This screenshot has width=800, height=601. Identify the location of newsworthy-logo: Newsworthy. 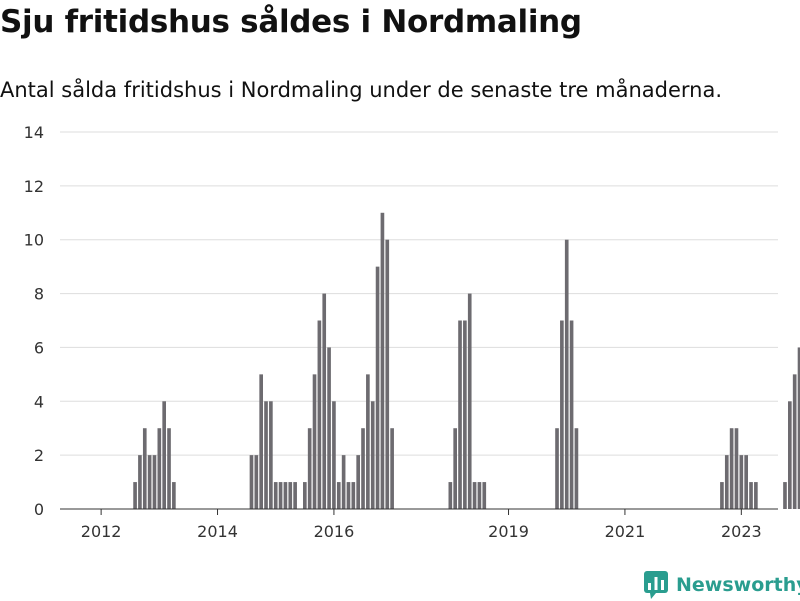
(722, 585).